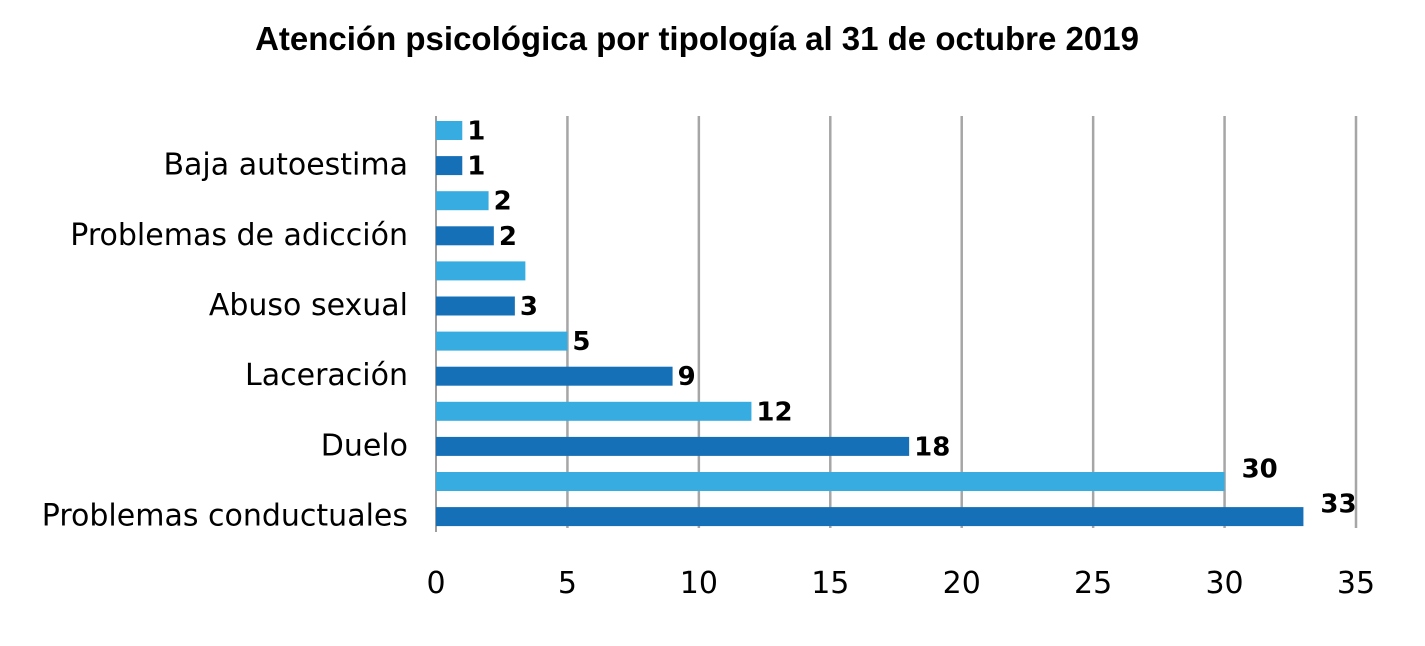 This screenshot has width=1425, height=646. Describe the element at coordinates (1224, 583) in the screenshot. I see `x-tick-label: 30` at that location.